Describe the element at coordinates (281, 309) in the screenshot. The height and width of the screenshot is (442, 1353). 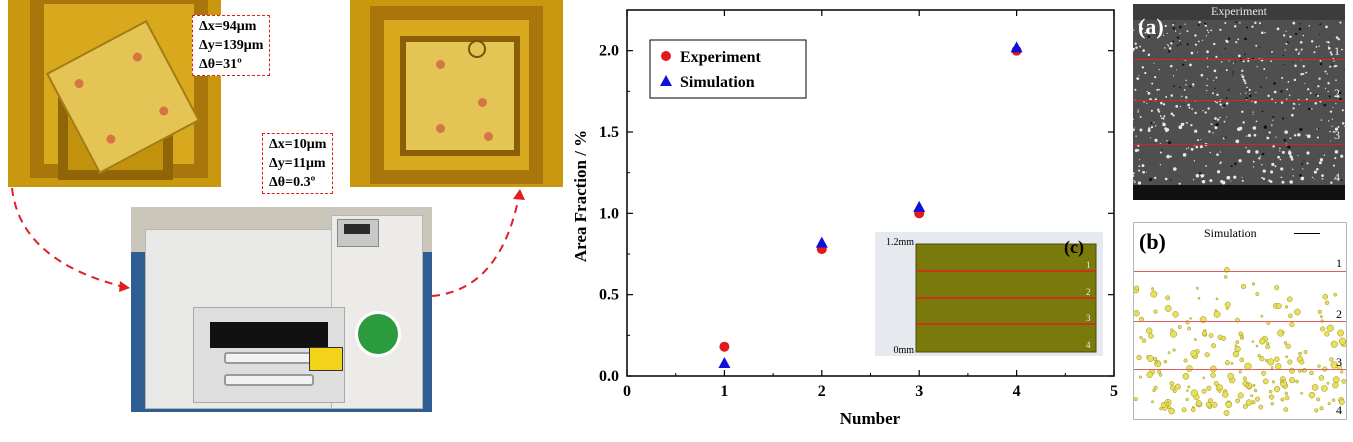
I see `reflow-oven-photo` at that location.